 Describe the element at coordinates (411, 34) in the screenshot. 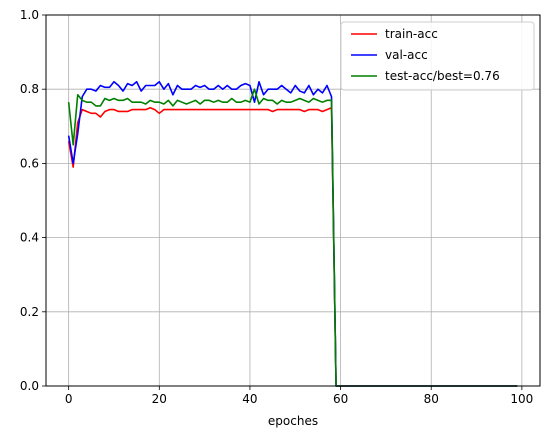

I see `legend-label: train-acc` at that location.